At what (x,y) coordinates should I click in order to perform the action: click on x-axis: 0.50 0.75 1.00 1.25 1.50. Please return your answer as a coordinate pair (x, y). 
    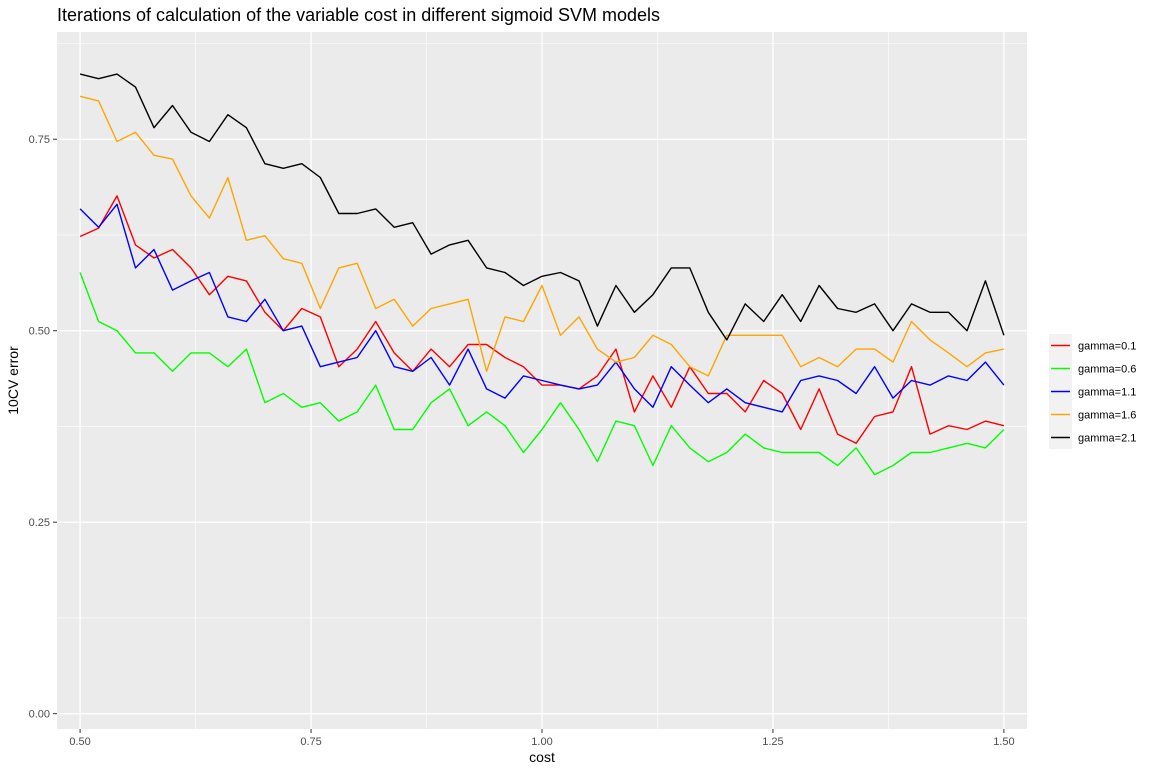
    Looking at the image, I should click on (542, 738).